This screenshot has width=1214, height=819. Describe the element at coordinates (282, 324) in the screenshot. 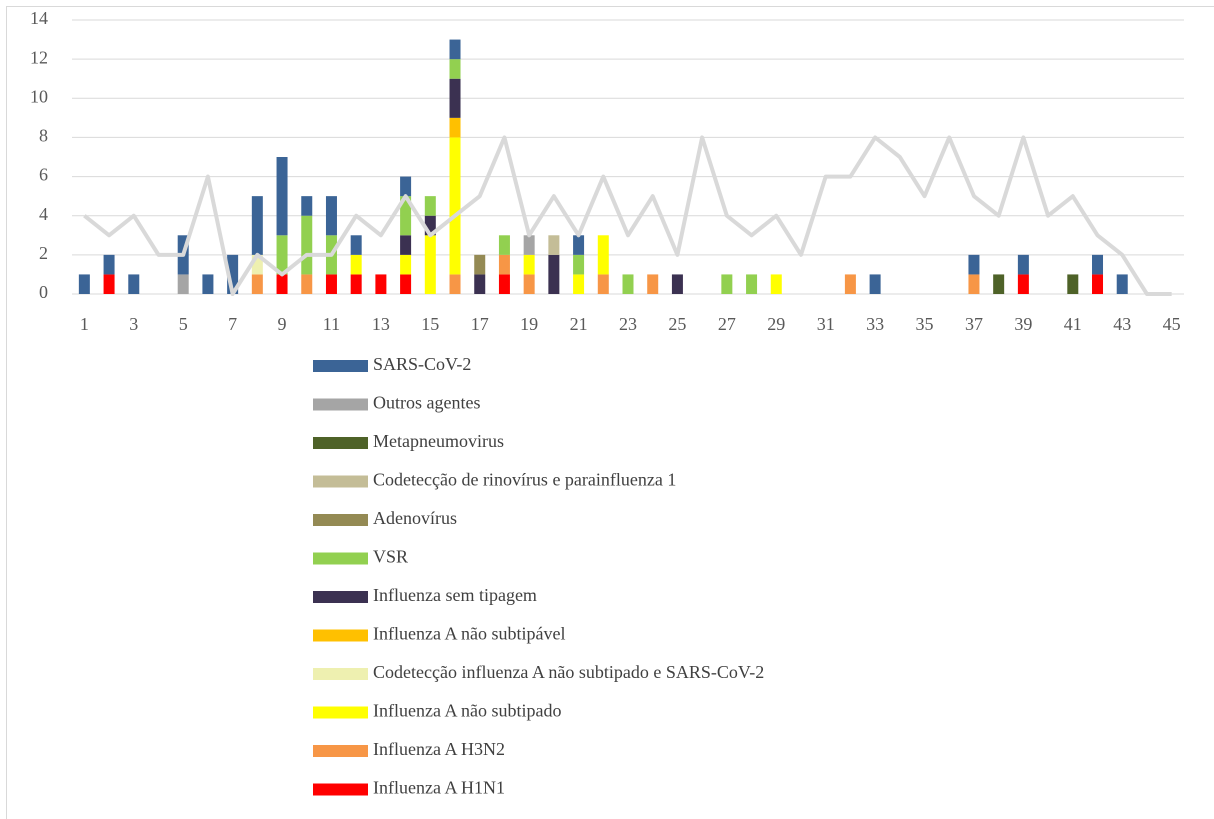

I see `x-tick-label: 9` at that location.